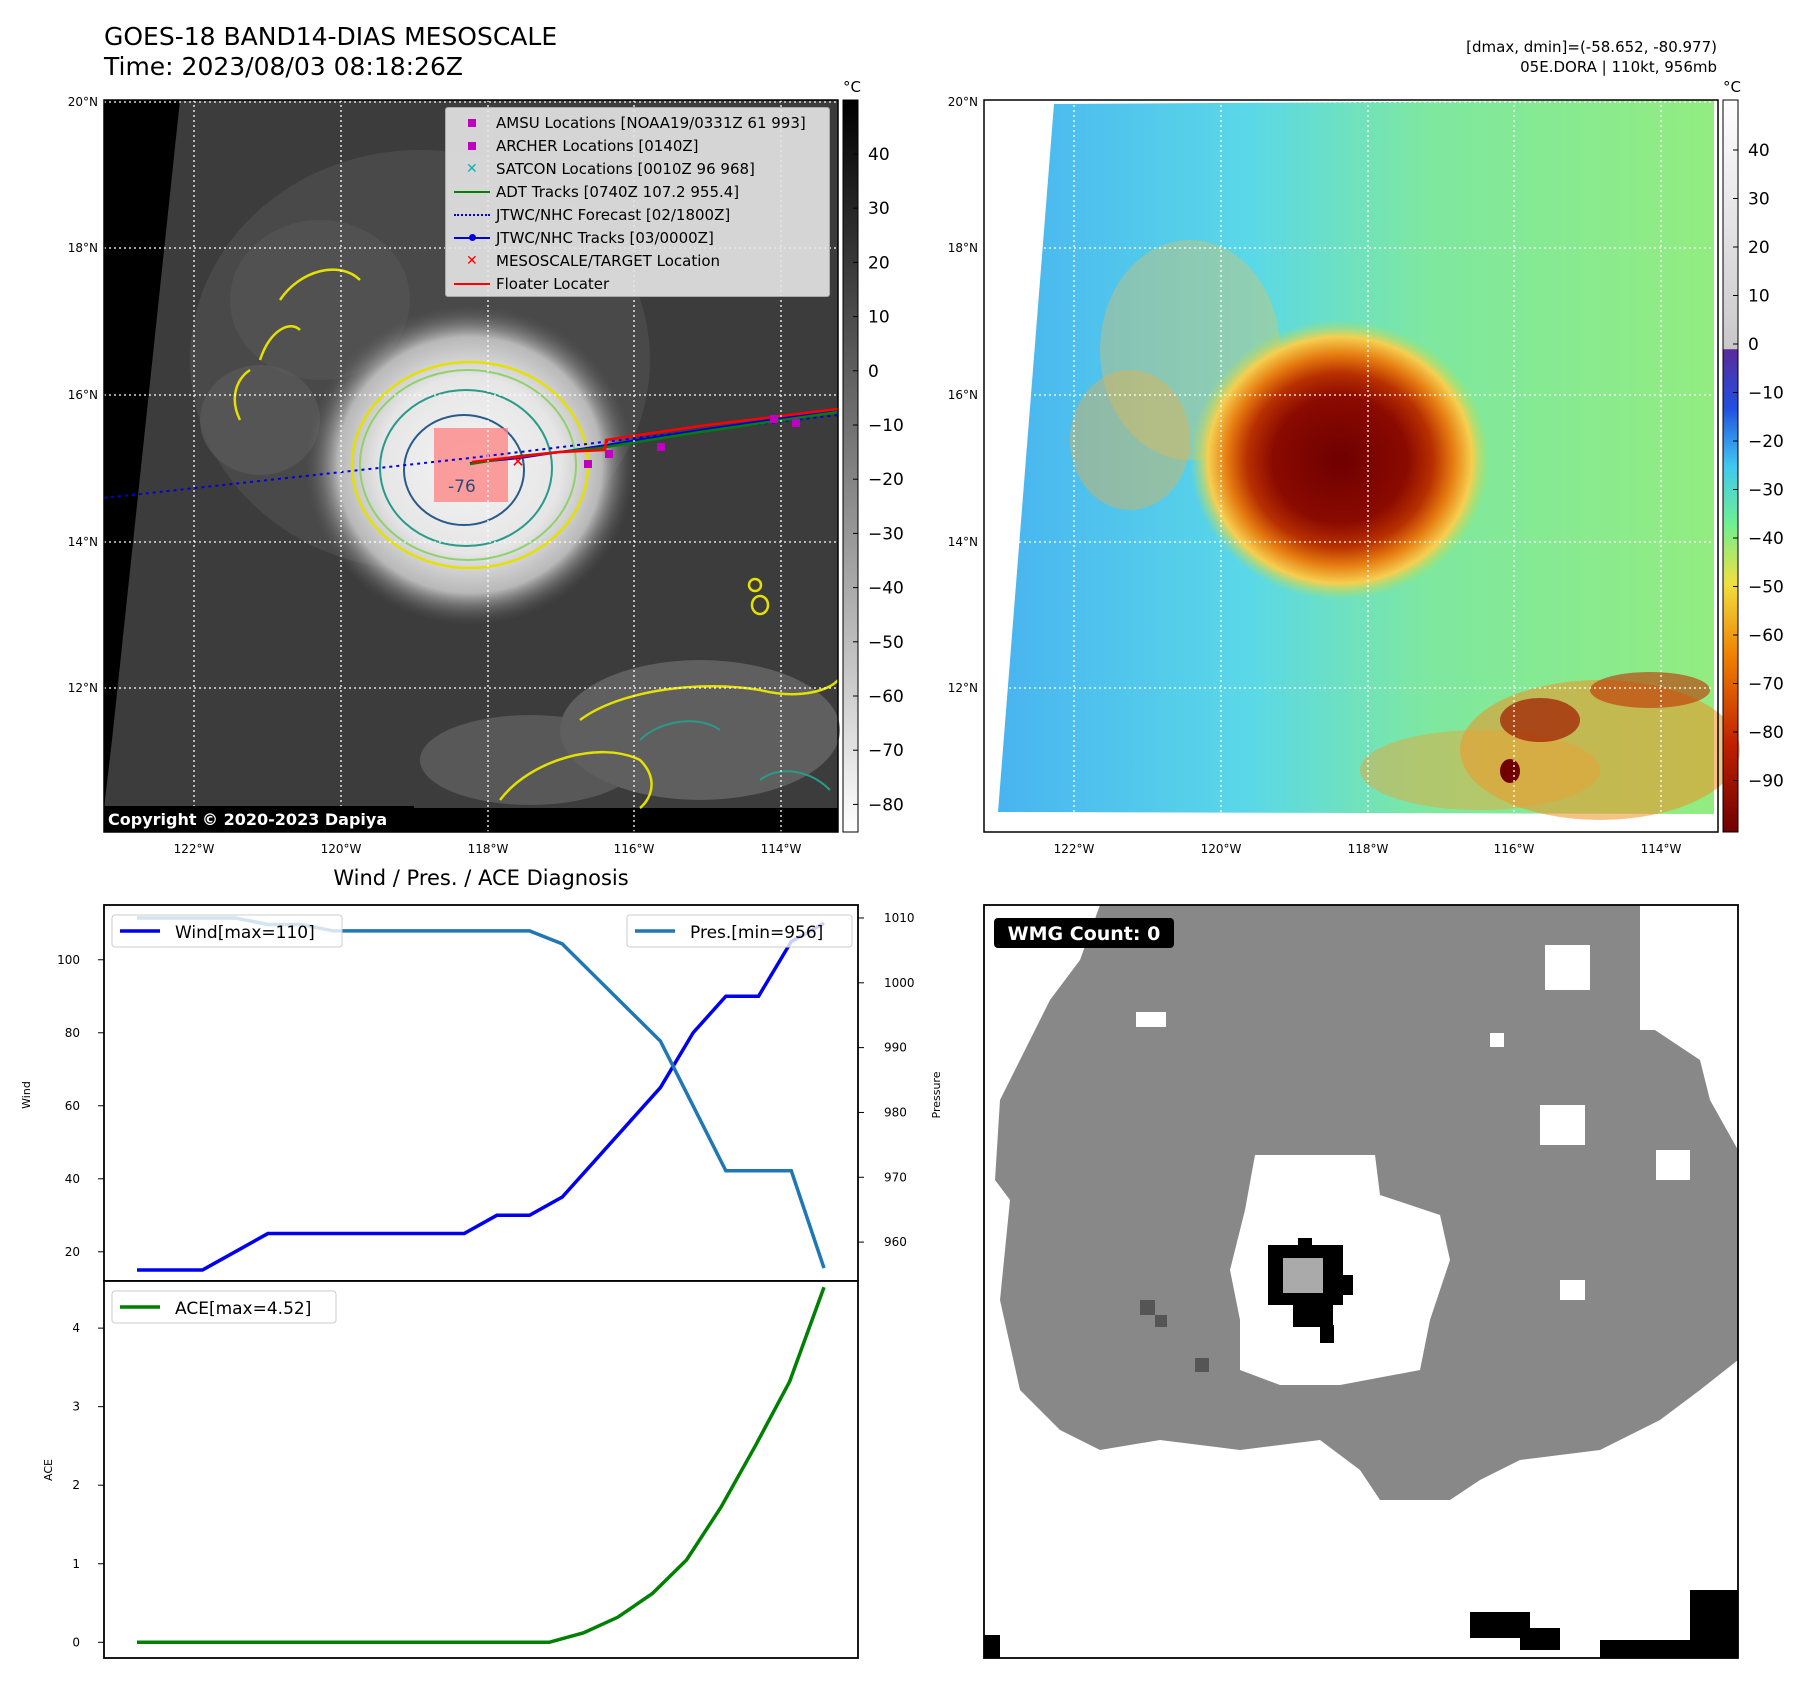 The height and width of the screenshot is (1687, 1797). I want to click on wind-tick-label: 20, so click(72, 1252).